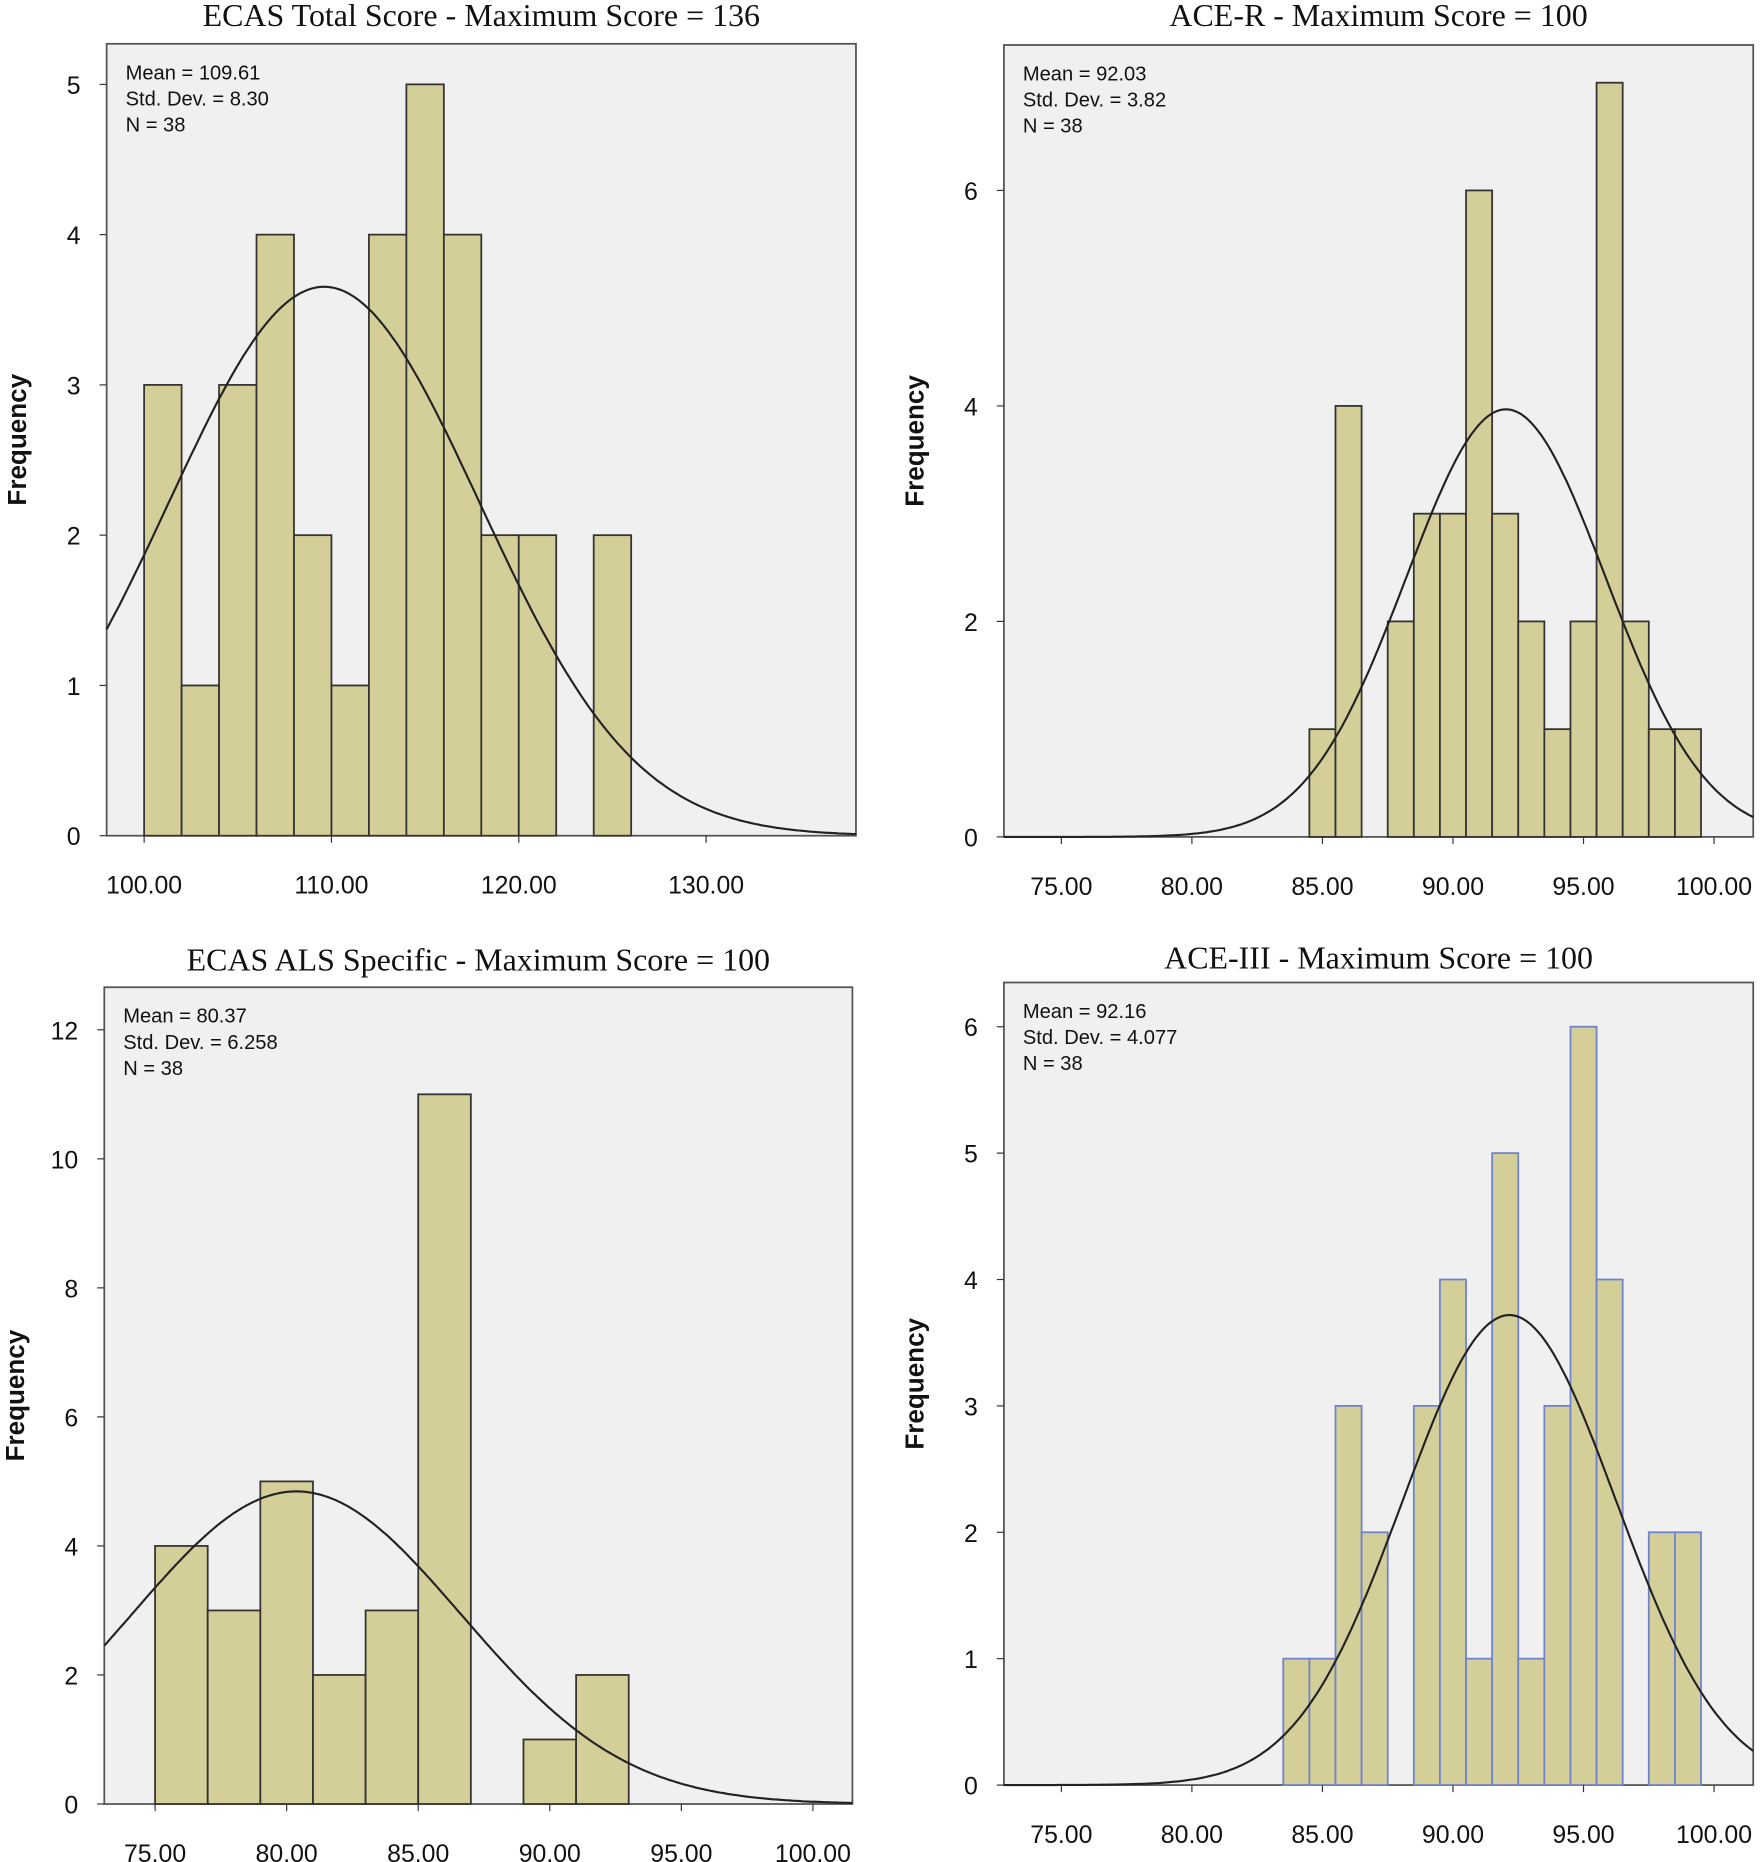 This screenshot has height=1862, width=1764. Describe the element at coordinates (706, 886) in the screenshot. I see `x-tick-label: 130.00` at that location.